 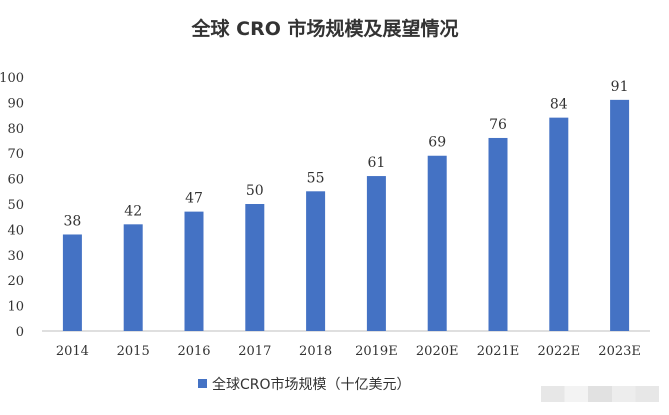 I want to click on x-tick-label: 2022E, so click(x=559, y=351).